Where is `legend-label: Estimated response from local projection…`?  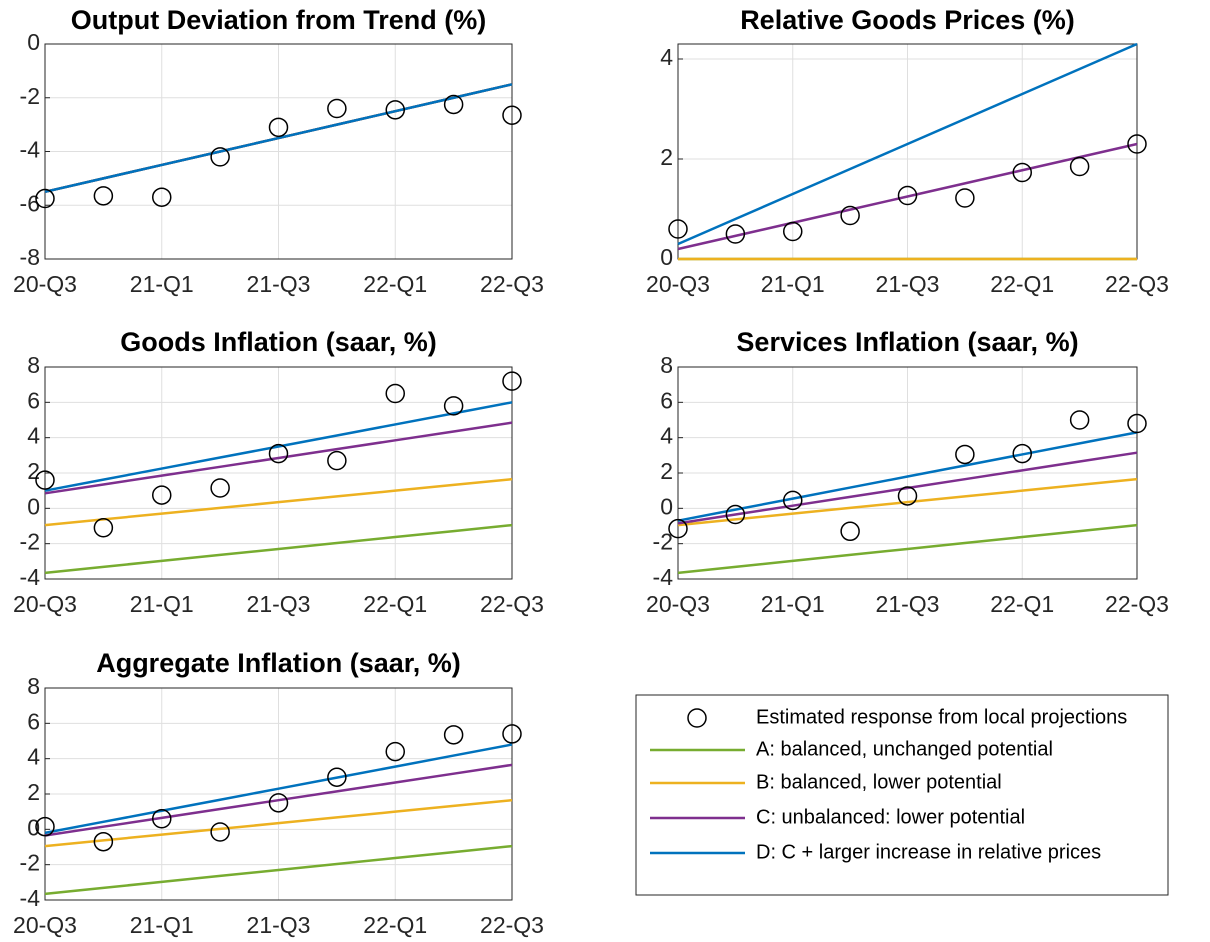 legend-label: Estimated response from local projection… is located at coordinates (941, 717).